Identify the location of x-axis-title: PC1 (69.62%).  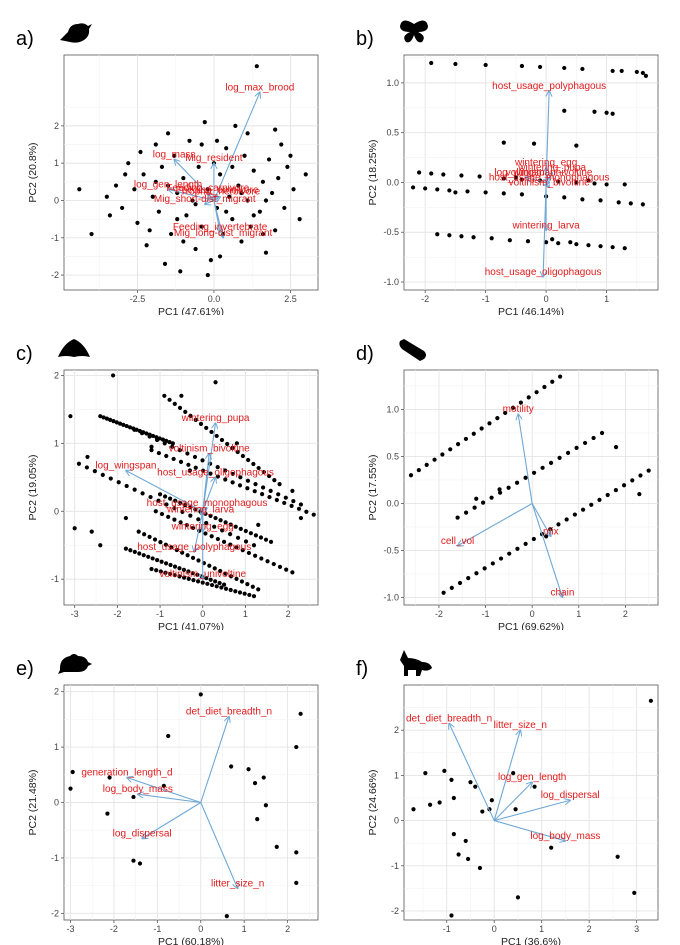
(531, 625).